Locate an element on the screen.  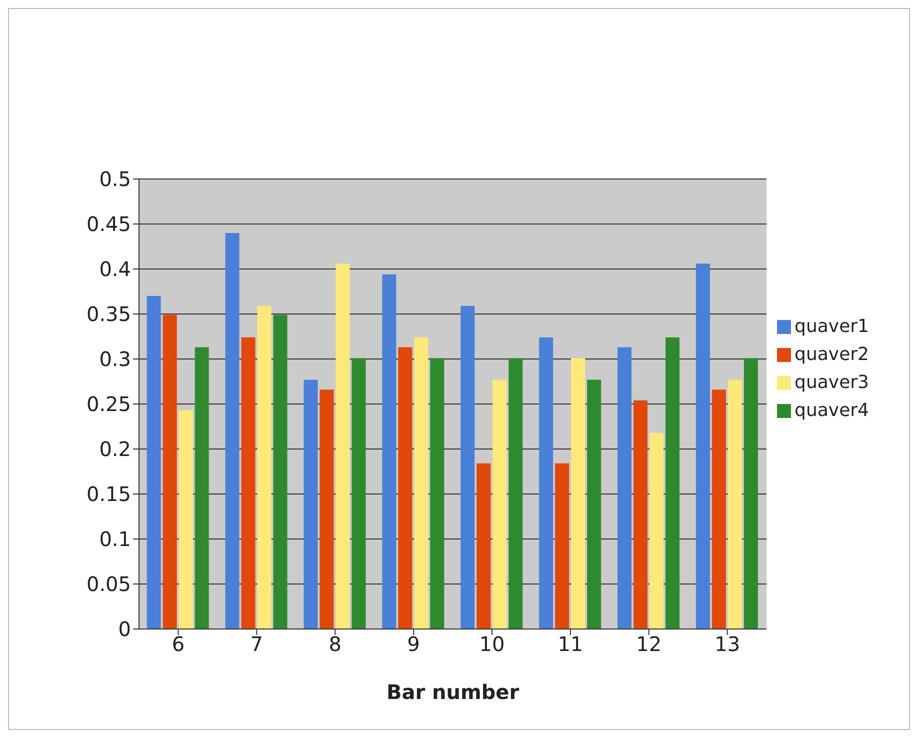
y-tick-label: 0.5 is located at coordinates (115, 179).